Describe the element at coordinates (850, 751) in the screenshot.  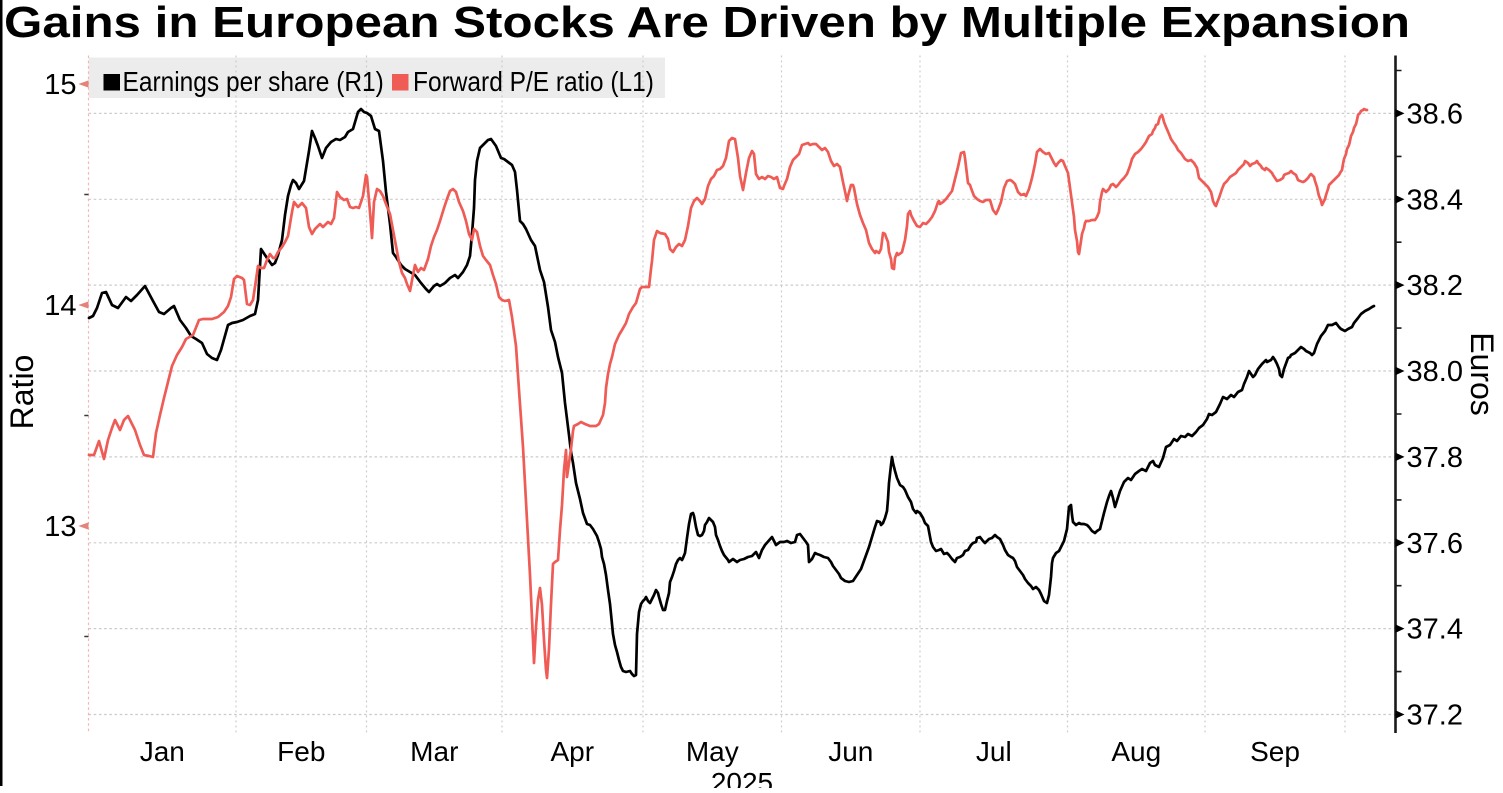
I see `svg-text: Jun` at that location.